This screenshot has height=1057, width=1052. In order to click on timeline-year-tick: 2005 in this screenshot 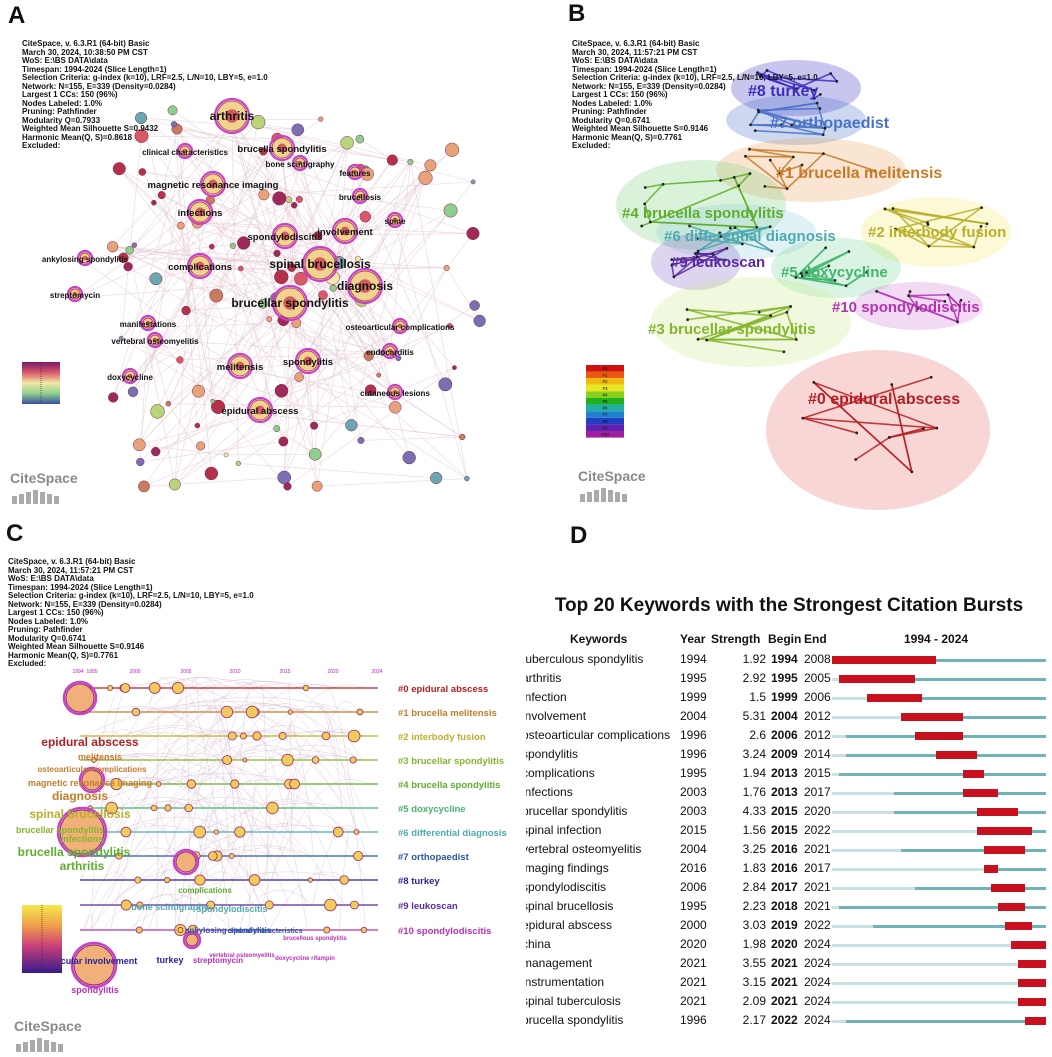, I will do `click(185, 672)`.